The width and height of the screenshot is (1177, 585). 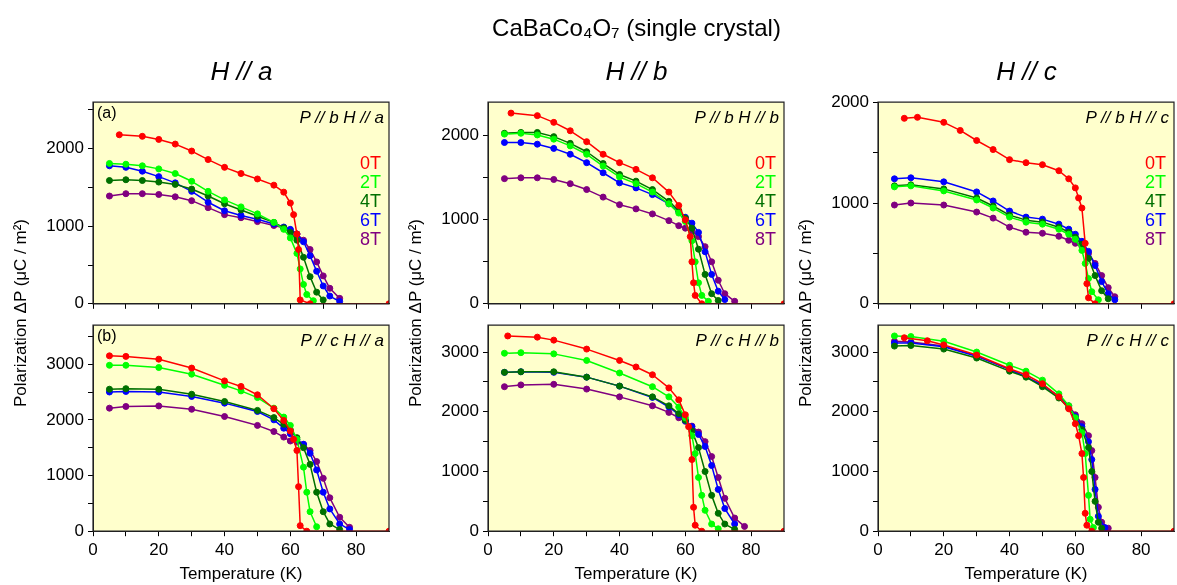 What do you see at coordinates (342, 341) in the screenshot?
I see `annotation: P // c H // a` at bounding box center [342, 341].